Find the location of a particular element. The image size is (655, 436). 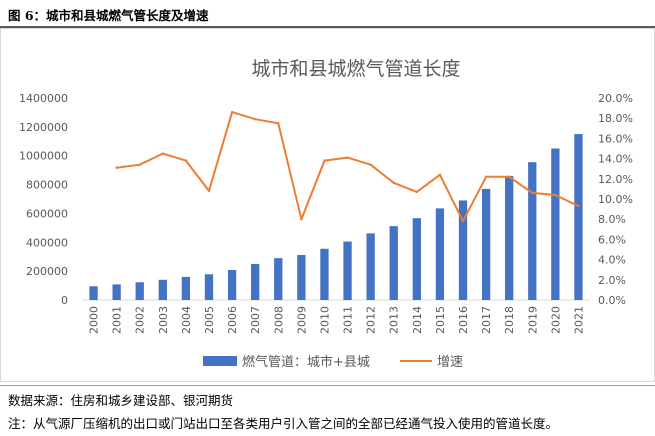

legend-bar-label: 燃气管道：城市+县城 is located at coordinates (306, 362).